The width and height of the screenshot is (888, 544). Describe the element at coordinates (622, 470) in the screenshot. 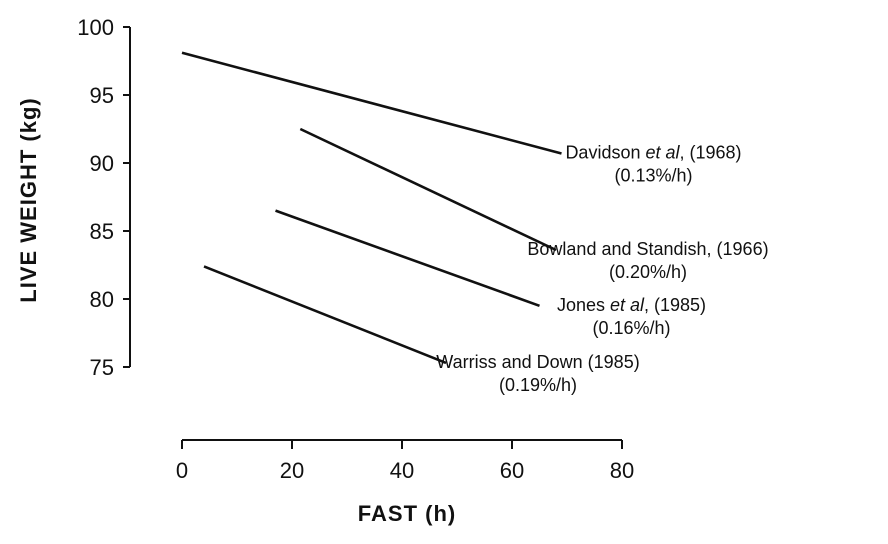

I see `x-tick-label: 80` at that location.